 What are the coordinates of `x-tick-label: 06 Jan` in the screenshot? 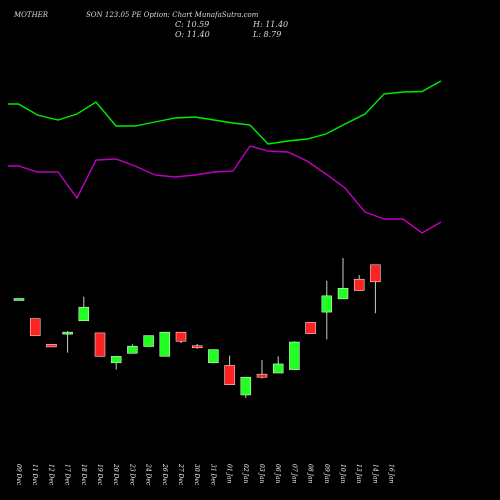 It's located at (277, 474).